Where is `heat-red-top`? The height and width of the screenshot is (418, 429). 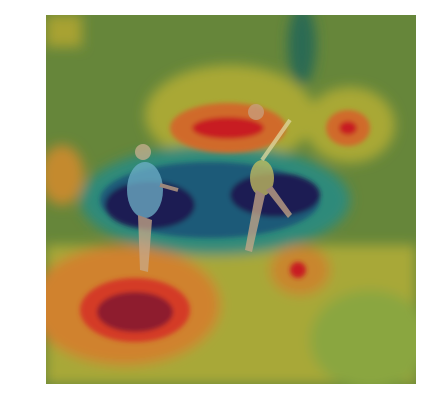
heat-red-top is located at coordinates (228, 128).